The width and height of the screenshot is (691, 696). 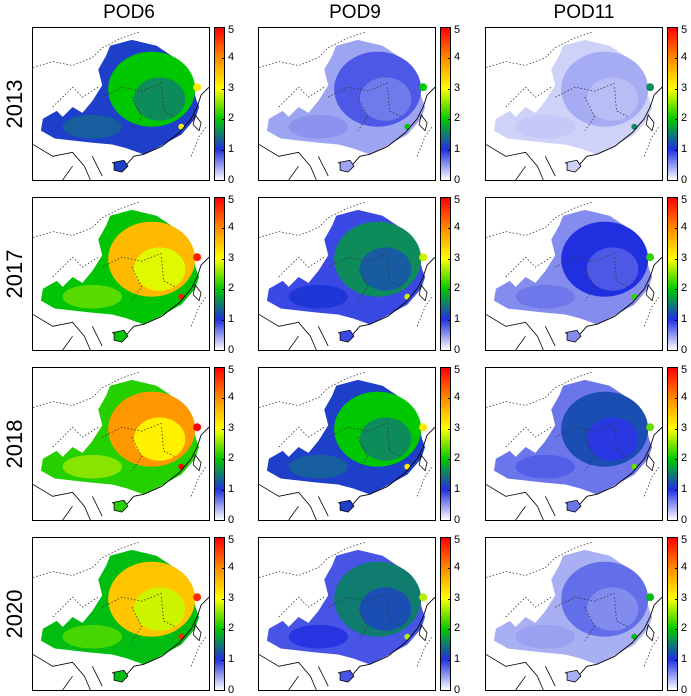 What do you see at coordinates (574, 614) in the screenshot?
I see `map-panel-2020-pod11` at bounding box center [574, 614].